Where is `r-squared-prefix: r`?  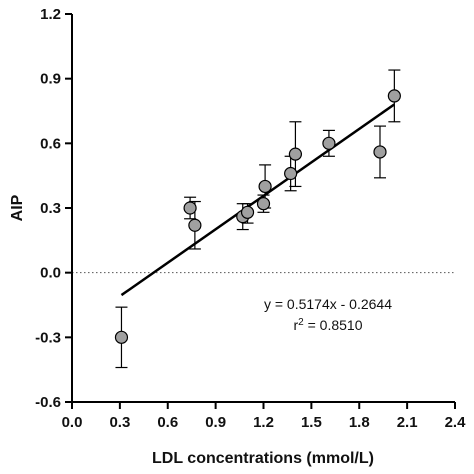 r-squared-prefix: r is located at coordinates (295, 325).